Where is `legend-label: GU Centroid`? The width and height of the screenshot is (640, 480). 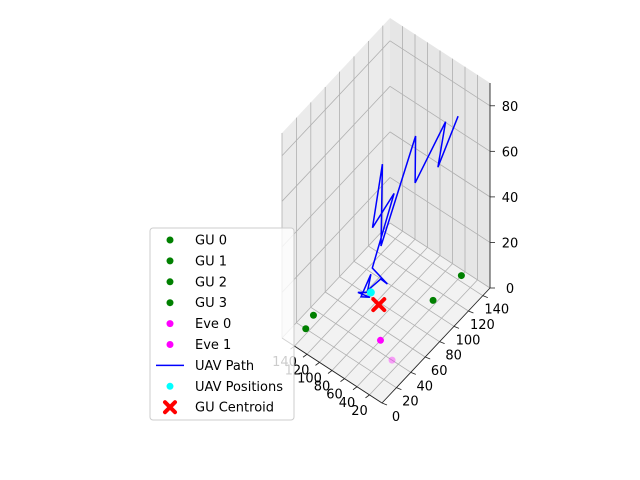
legend-label: GU Centroid is located at coordinates (234, 408).